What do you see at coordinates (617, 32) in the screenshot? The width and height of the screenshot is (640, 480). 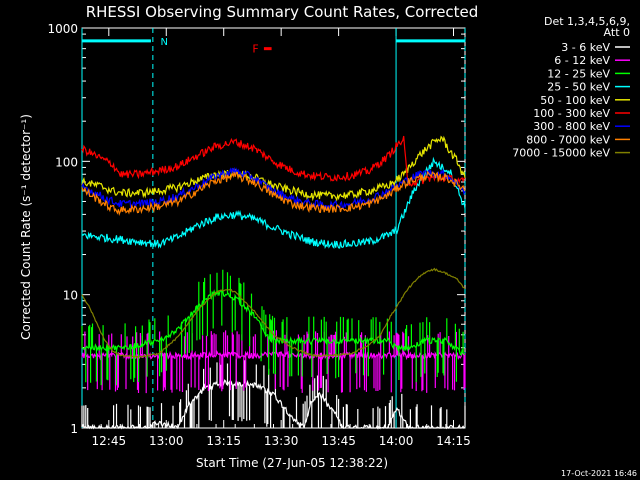 I see `legend-header-line: Att 0` at bounding box center [617, 32].